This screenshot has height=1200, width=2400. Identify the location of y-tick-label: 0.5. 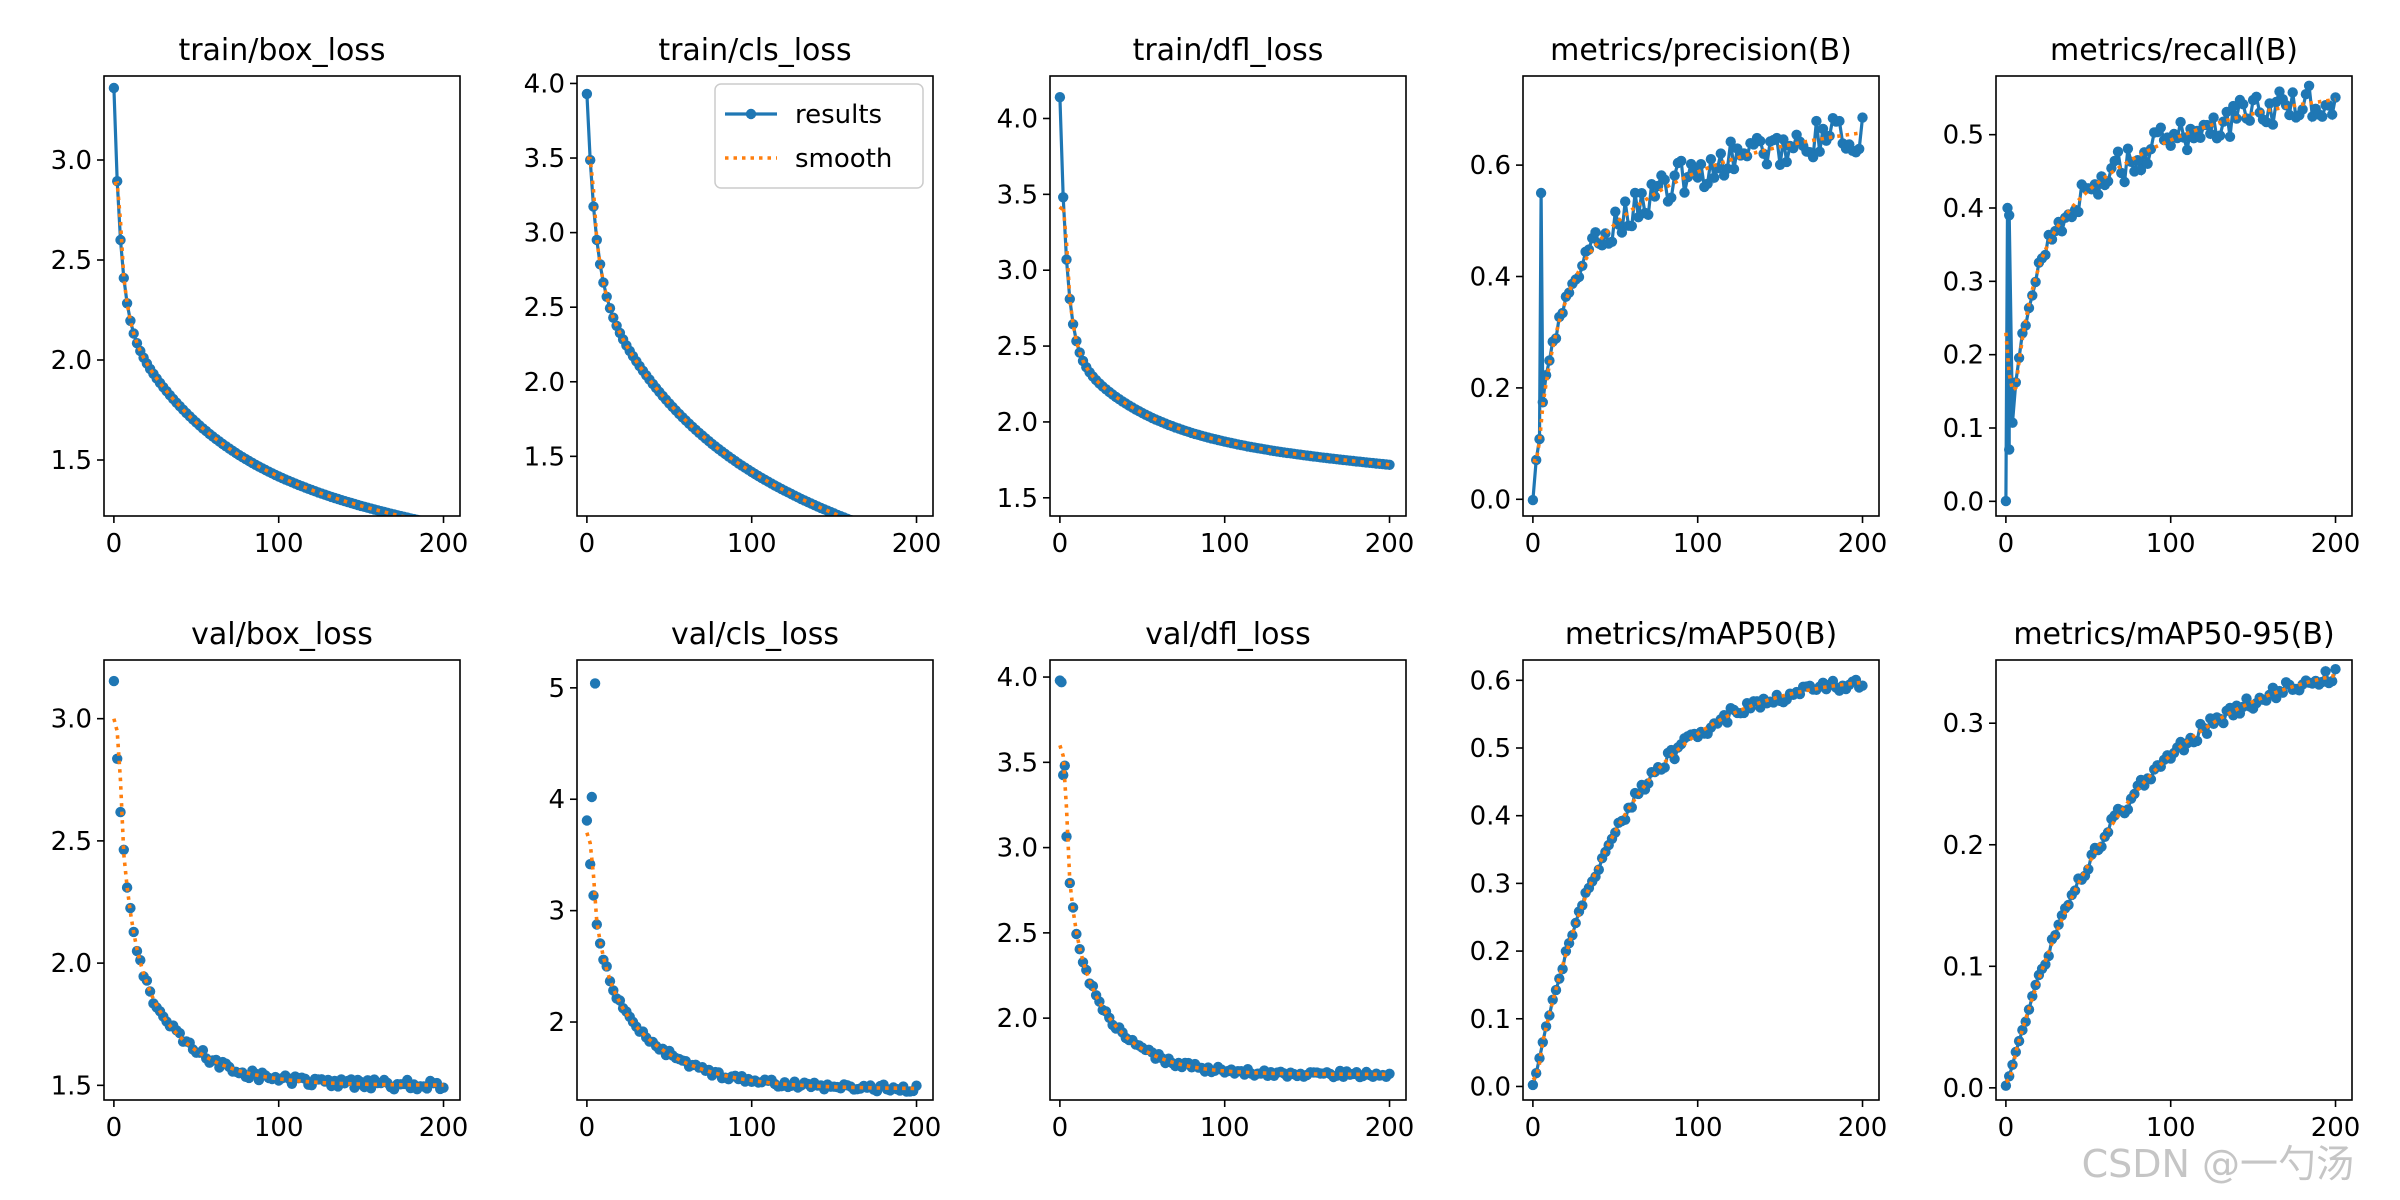
(1963, 136).